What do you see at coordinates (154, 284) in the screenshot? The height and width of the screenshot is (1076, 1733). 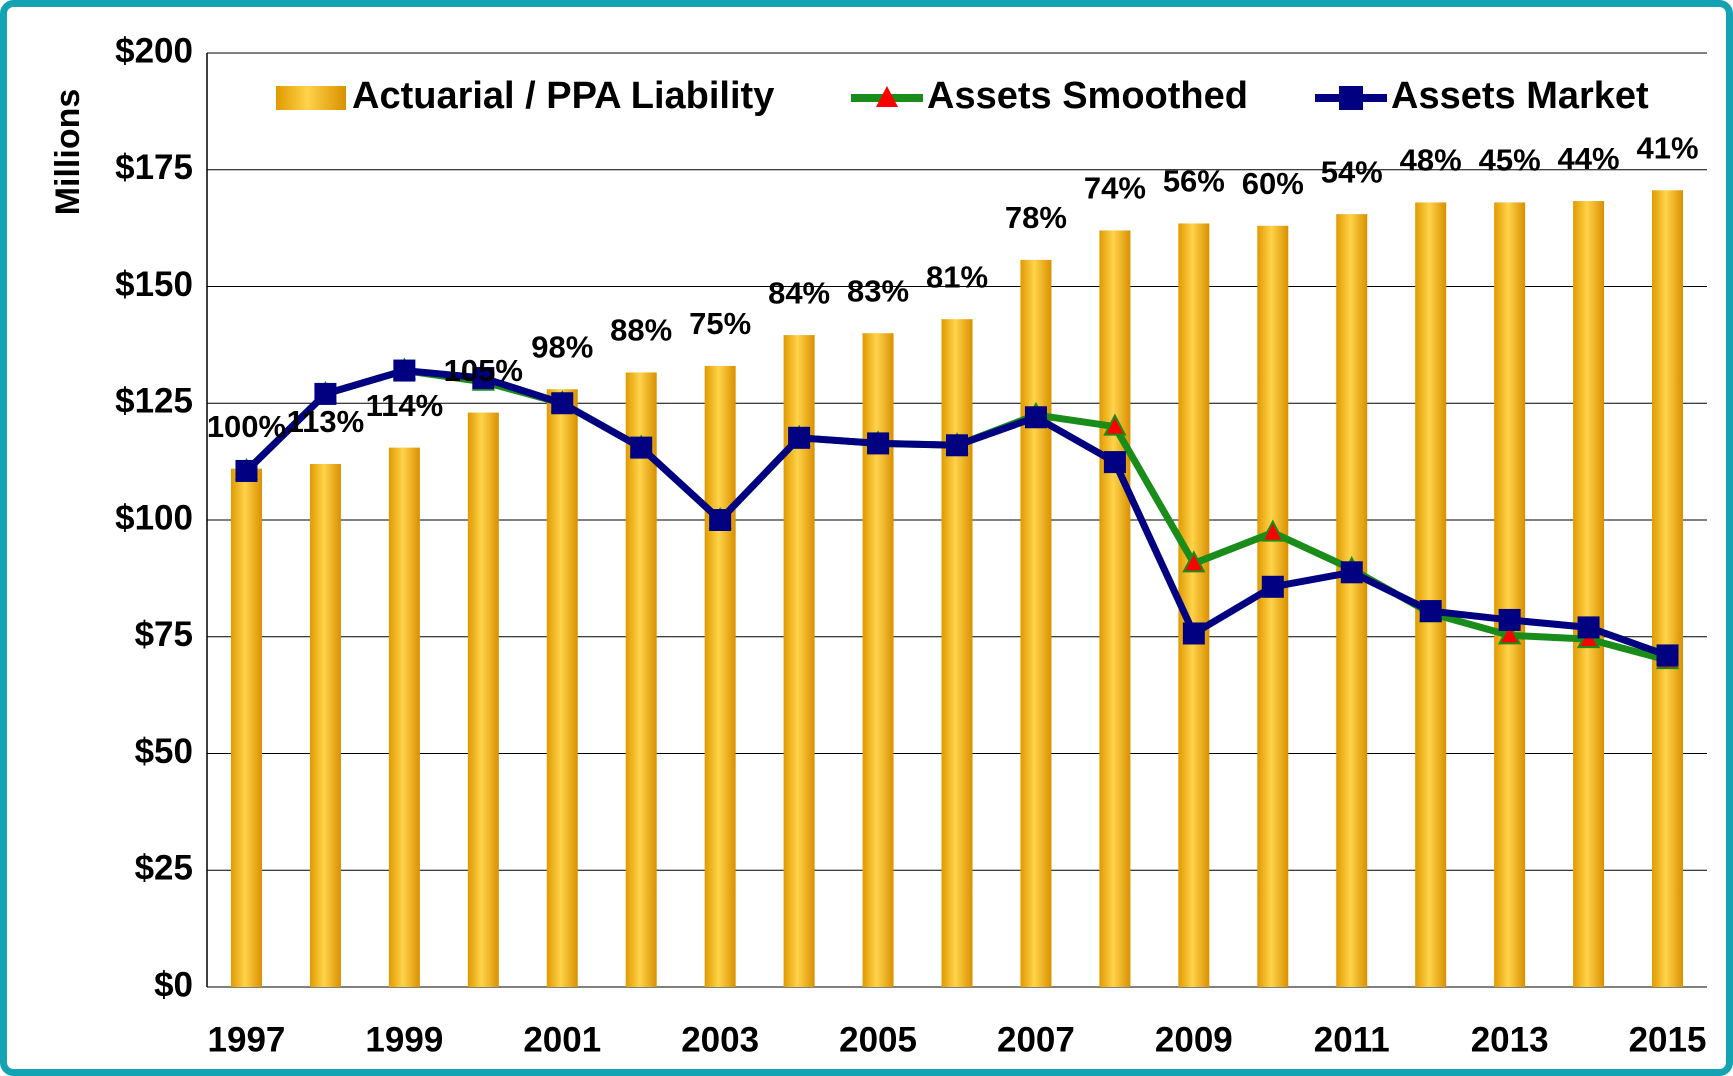 I see `y-tick-label: $150` at bounding box center [154, 284].